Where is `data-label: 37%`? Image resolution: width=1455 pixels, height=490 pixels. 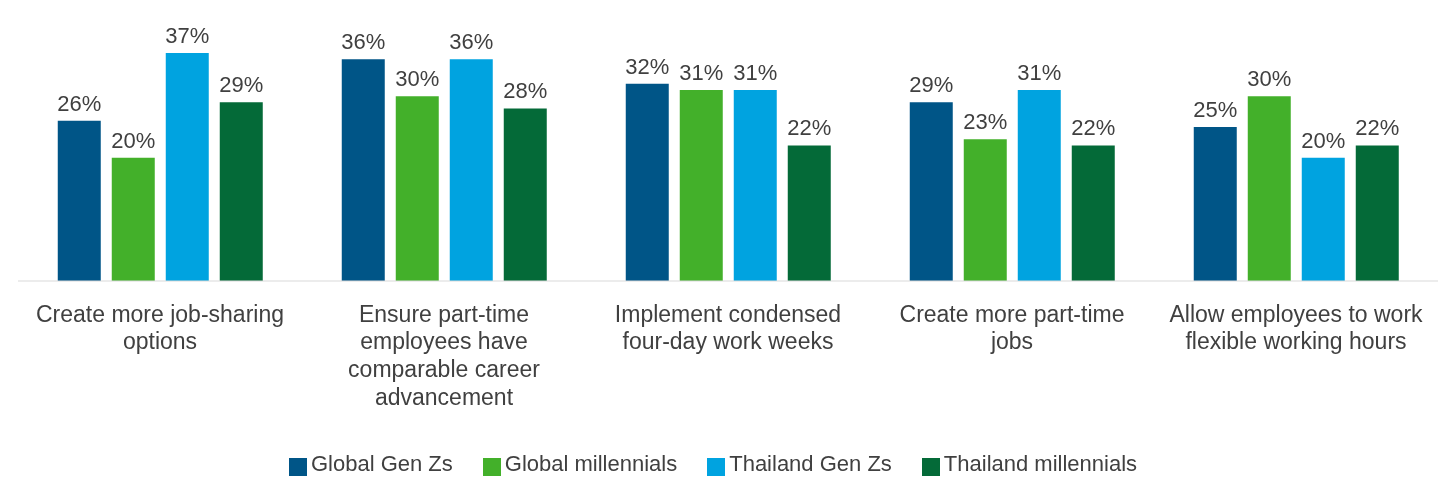 data-label: 37% is located at coordinates (187, 35).